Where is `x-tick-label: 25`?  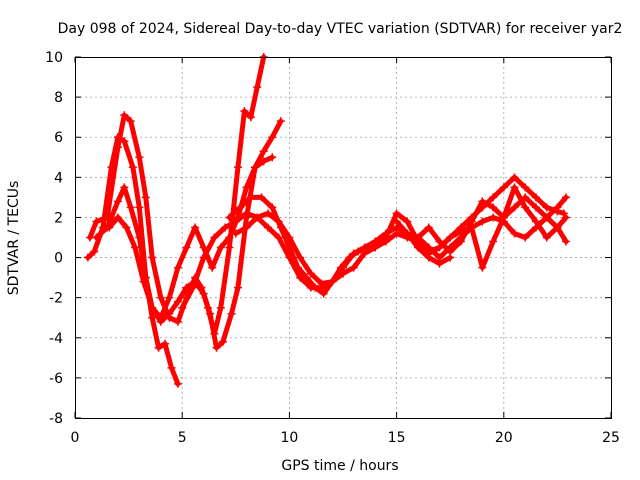
x-tick-label: 25 is located at coordinates (611, 438).